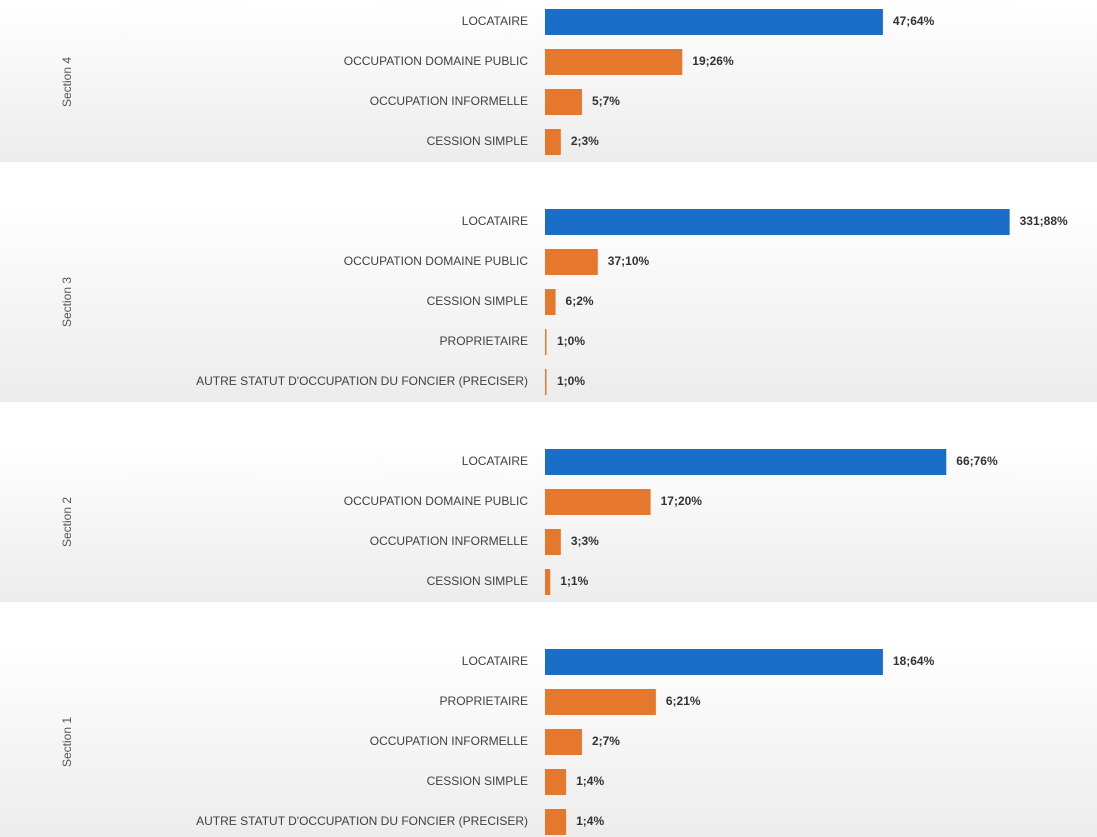 This screenshot has height=837, width=1097. What do you see at coordinates (67, 742) in the screenshot?
I see `section-label: Section 1` at bounding box center [67, 742].